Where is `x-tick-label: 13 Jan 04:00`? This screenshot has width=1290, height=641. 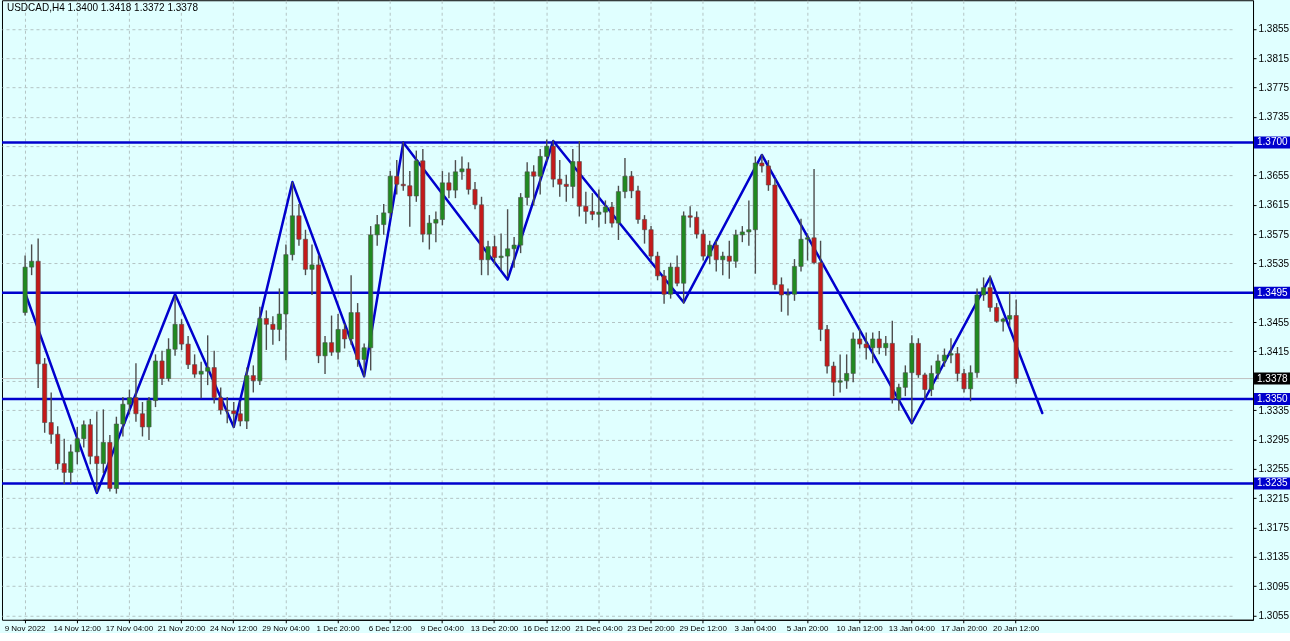
x-tick-label: 13 Jan 04:00 is located at coordinates (912, 629).